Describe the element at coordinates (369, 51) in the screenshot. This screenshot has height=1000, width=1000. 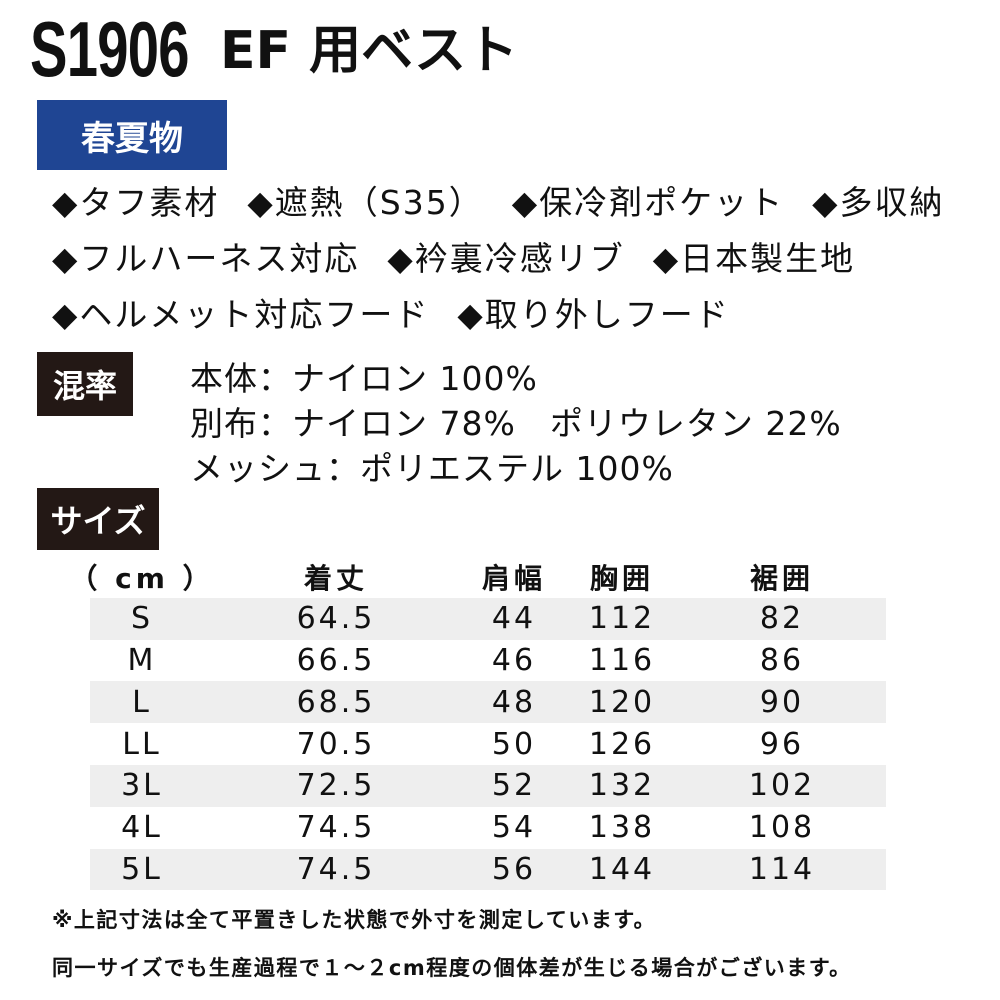
I see `product-name: EF 用ベスト` at that location.